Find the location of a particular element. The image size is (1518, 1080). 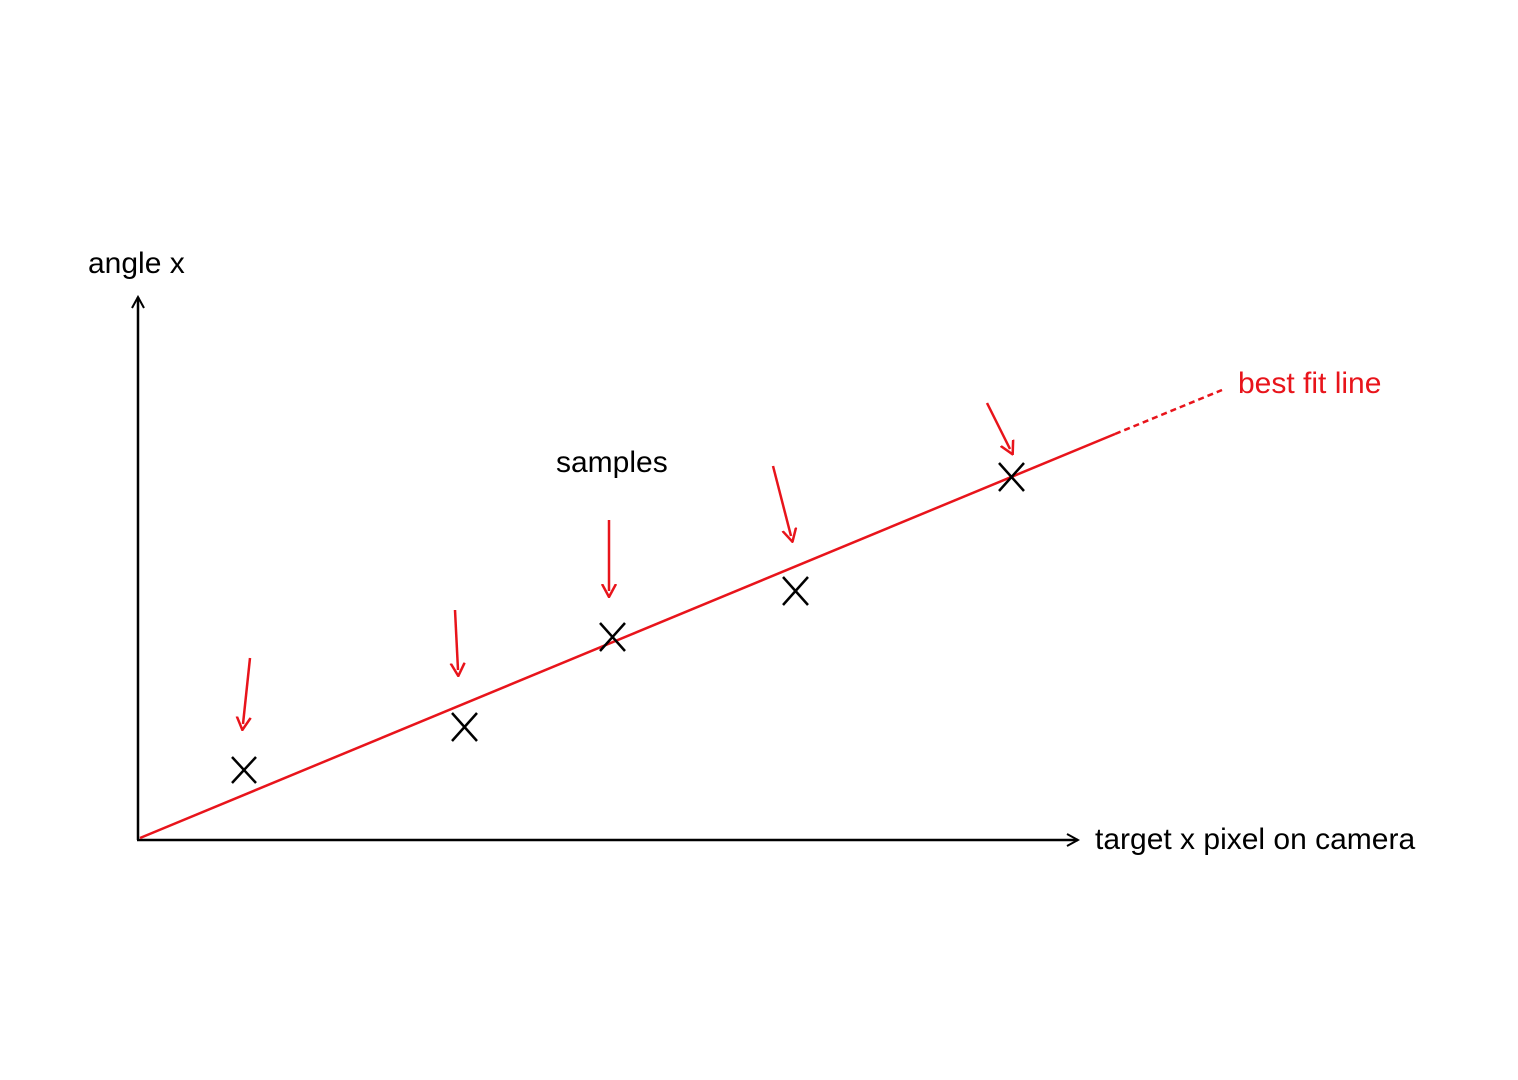

best-fit-line-label: best fit line is located at coordinates (1309, 383).